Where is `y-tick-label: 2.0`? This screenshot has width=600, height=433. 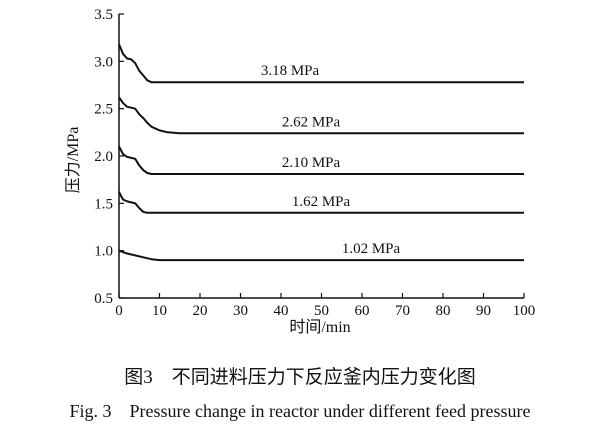
y-tick-label: 2.0 is located at coordinates (103, 157).